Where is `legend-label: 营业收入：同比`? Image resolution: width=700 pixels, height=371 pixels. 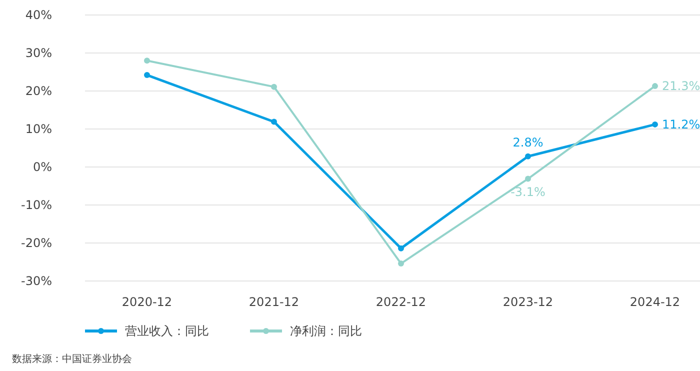 legend-label: 营业收入：同比 is located at coordinates (167, 331).